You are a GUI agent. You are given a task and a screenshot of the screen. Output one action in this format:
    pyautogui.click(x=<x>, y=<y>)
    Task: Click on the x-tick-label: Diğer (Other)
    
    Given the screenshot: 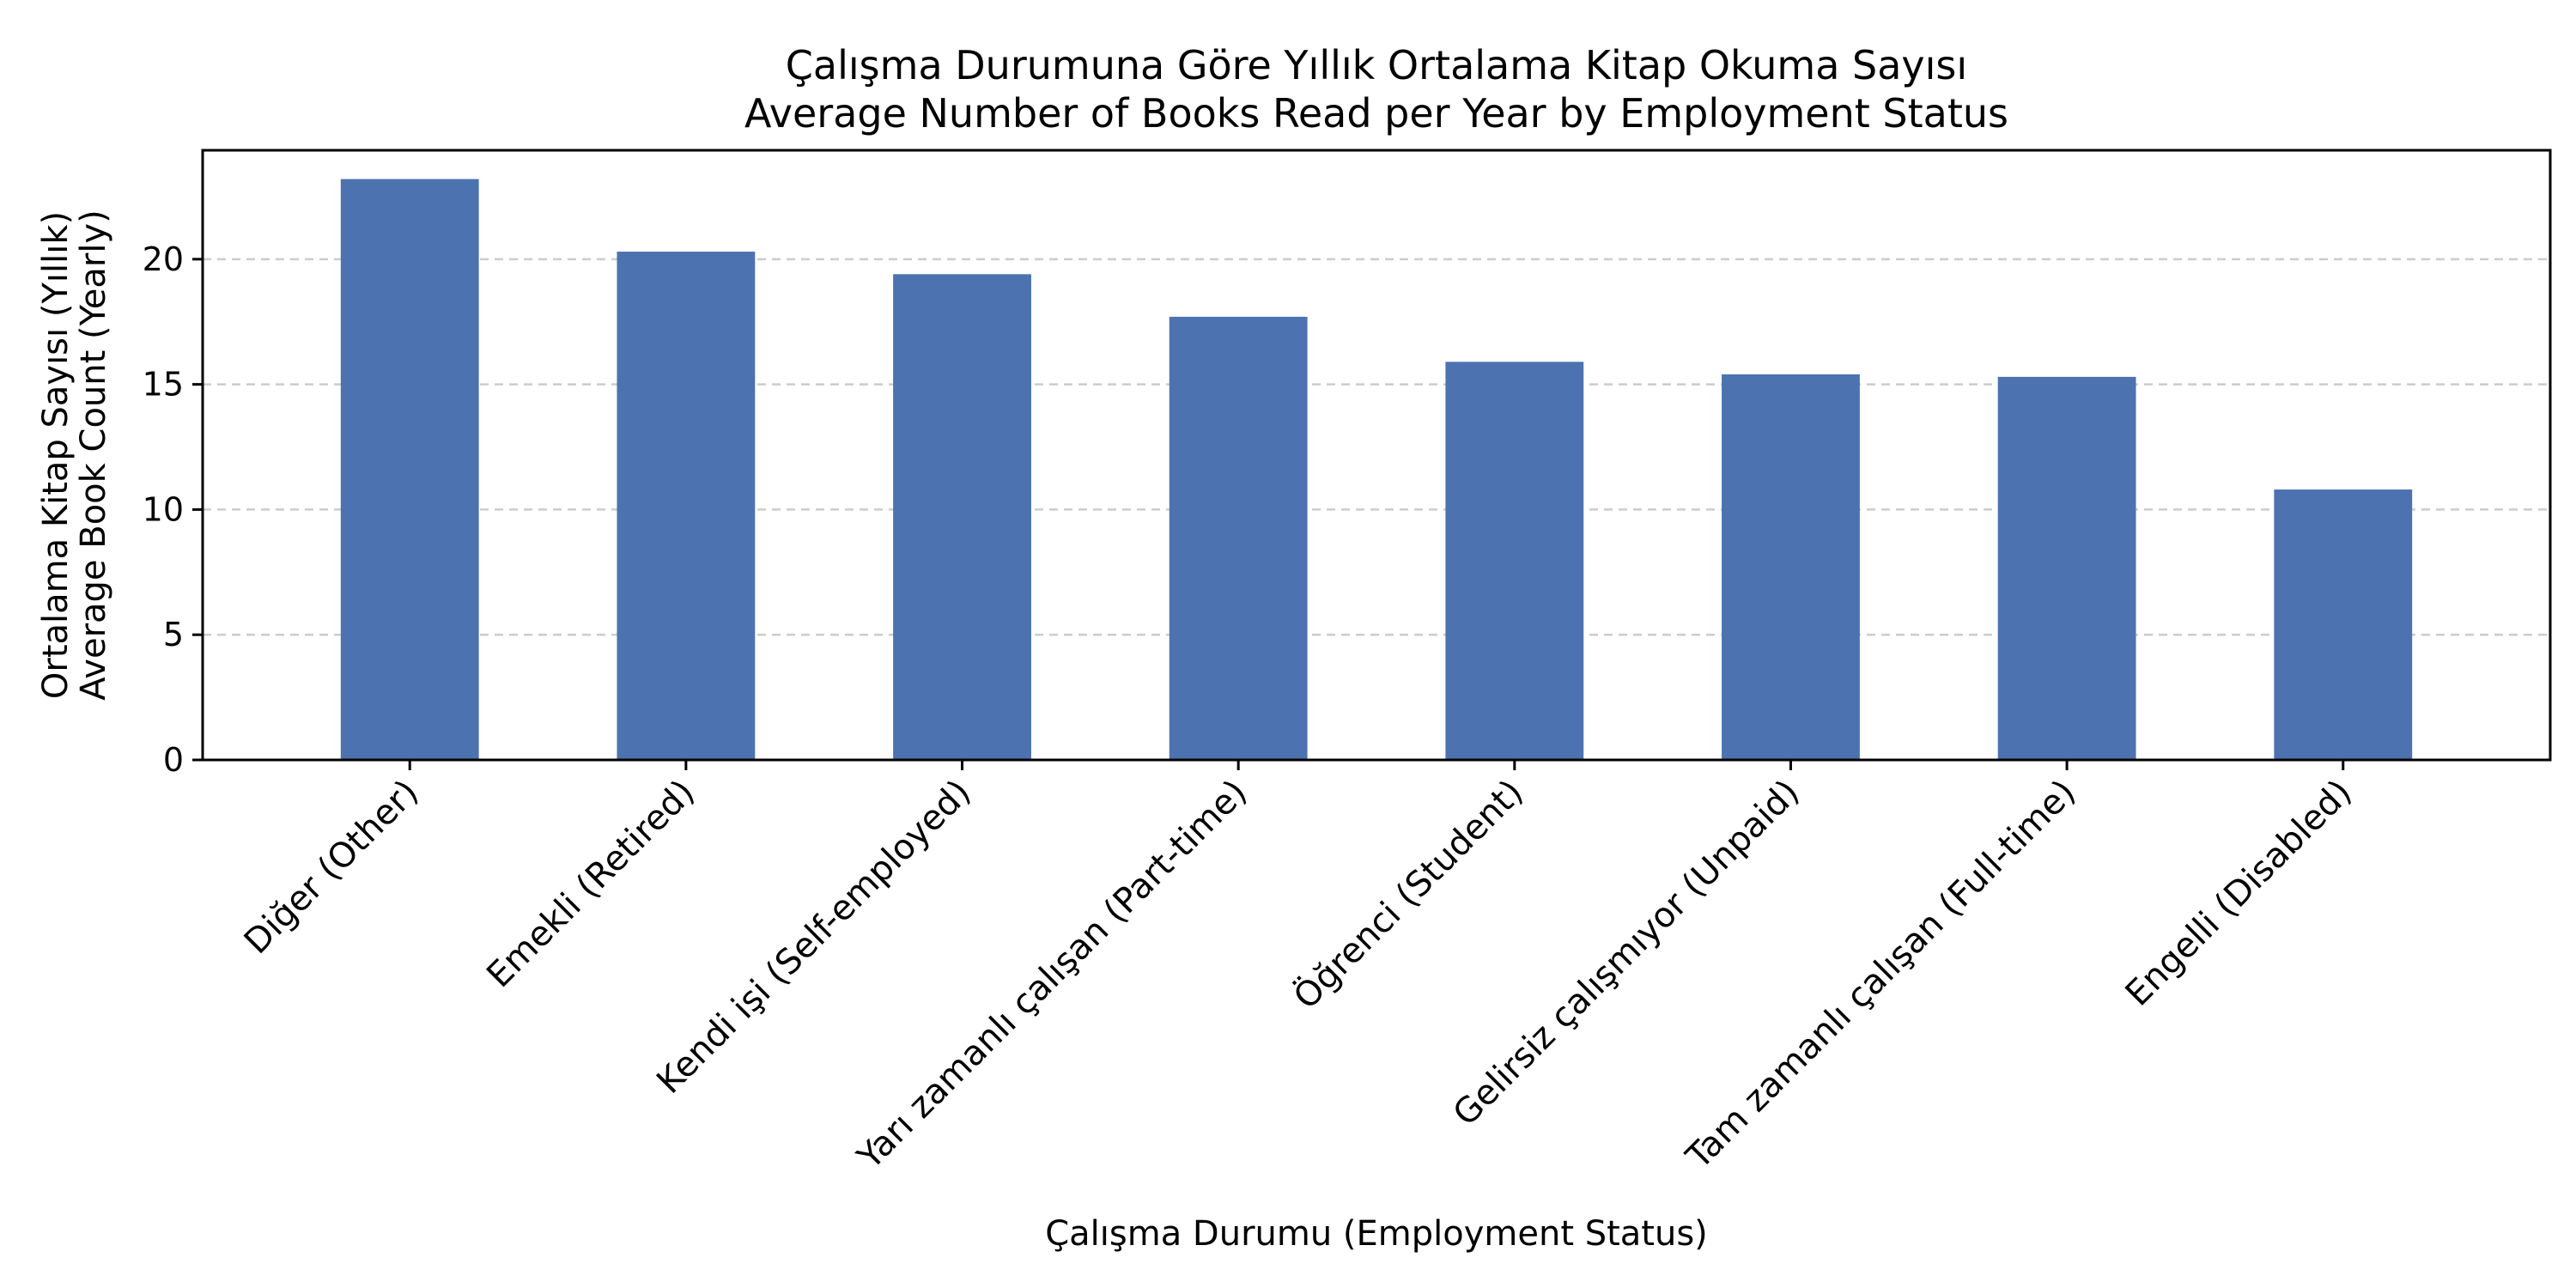 What is the action you would take?
    pyautogui.click(x=332, y=868)
    